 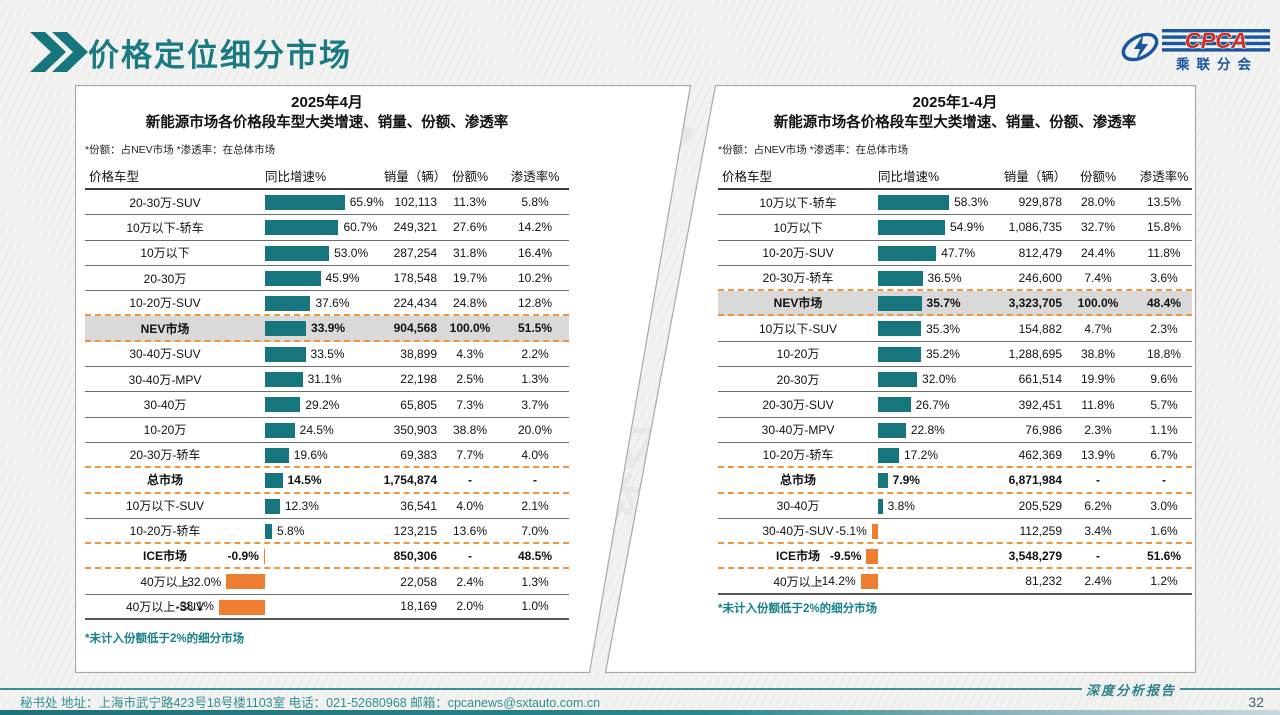 I want to click on growth-bar-cell: 7.9%, so click(x=955, y=479).